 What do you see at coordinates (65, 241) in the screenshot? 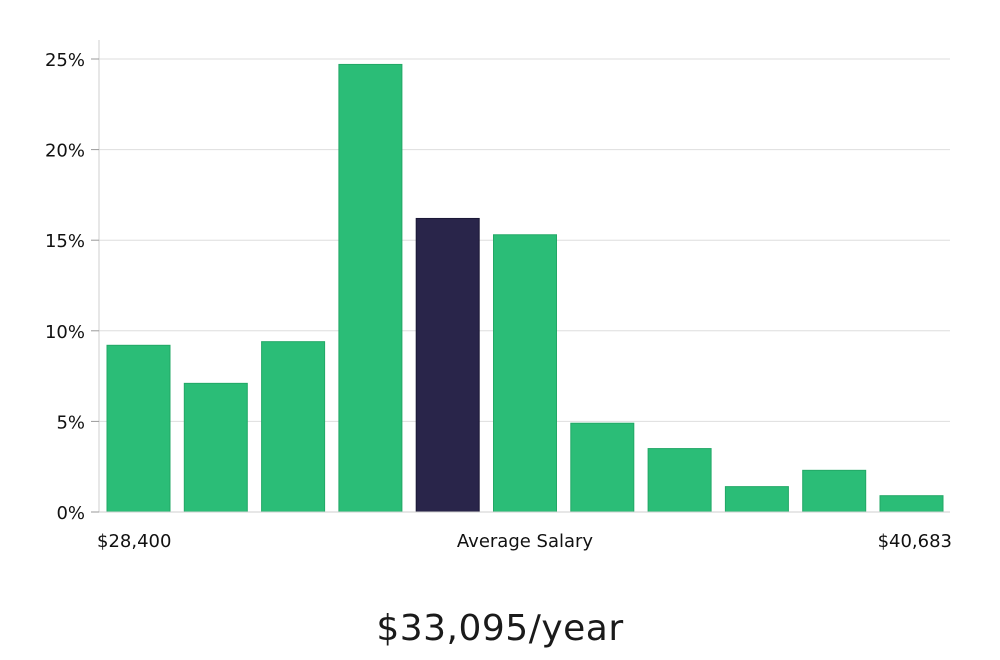
I see `y-tick-label: 15%` at bounding box center [65, 241].